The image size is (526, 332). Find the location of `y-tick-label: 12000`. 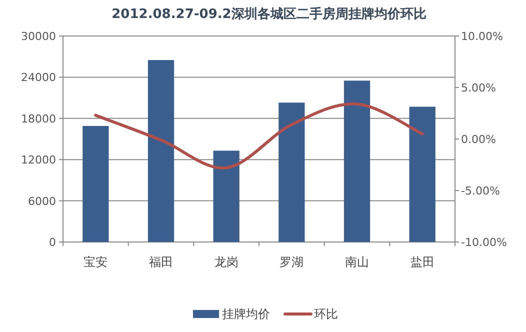

y-tick-label: 12000 is located at coordinates (38, 160).